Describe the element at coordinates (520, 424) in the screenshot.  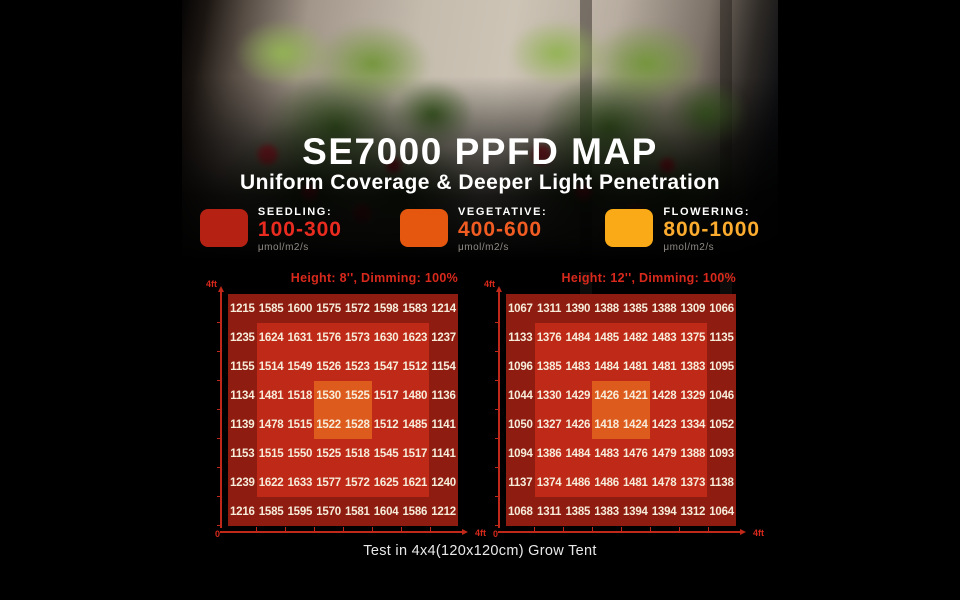
I see `ppfd-cell: 1050` at that location.